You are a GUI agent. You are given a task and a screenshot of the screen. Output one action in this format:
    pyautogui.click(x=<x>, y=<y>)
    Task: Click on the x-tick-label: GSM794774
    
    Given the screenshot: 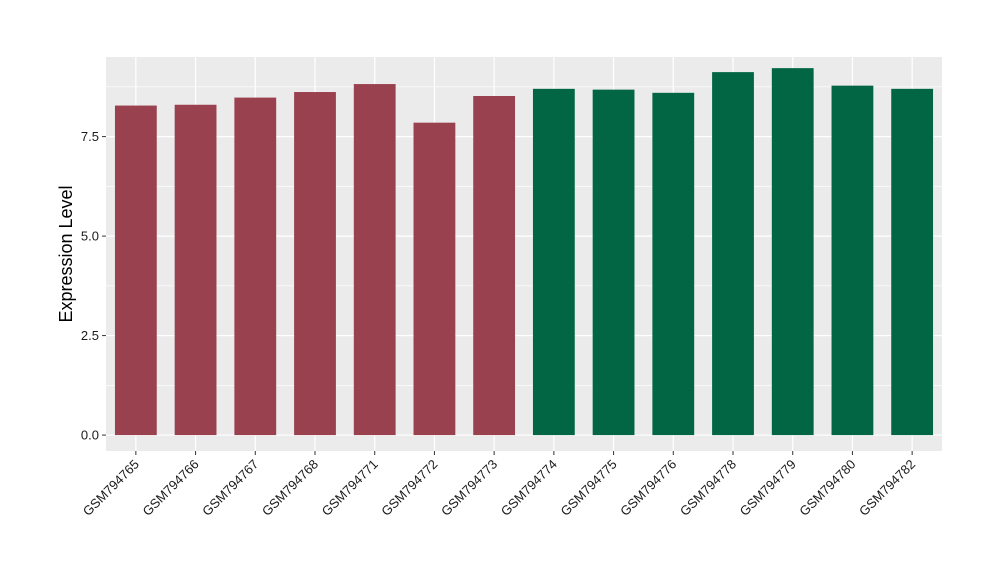 What is the action you would take?
    pyautogui.click(x=529, y=488)
    